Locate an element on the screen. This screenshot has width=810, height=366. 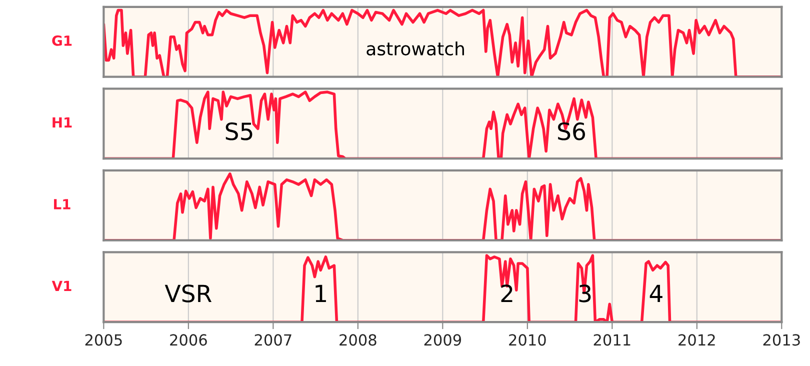
x-tick-label: 2008 is located at coordinates (358, 340).